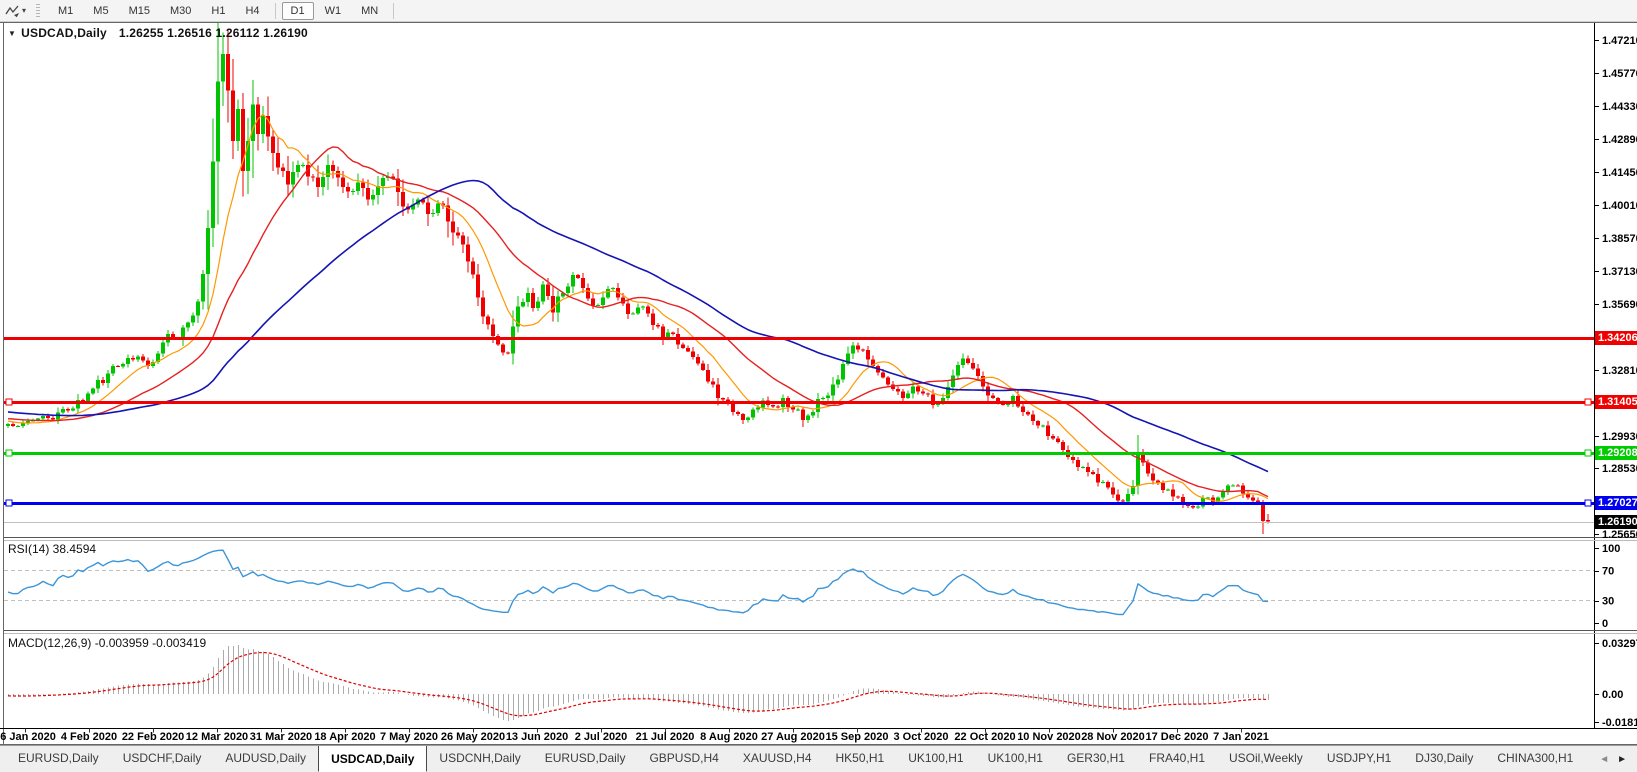 The image size is (1637, 772). What do you see at coordinates (1619, 723) in the screenshot?
I see `macd-axis-tick: -0.018154` at bounding box center [1619, 723].